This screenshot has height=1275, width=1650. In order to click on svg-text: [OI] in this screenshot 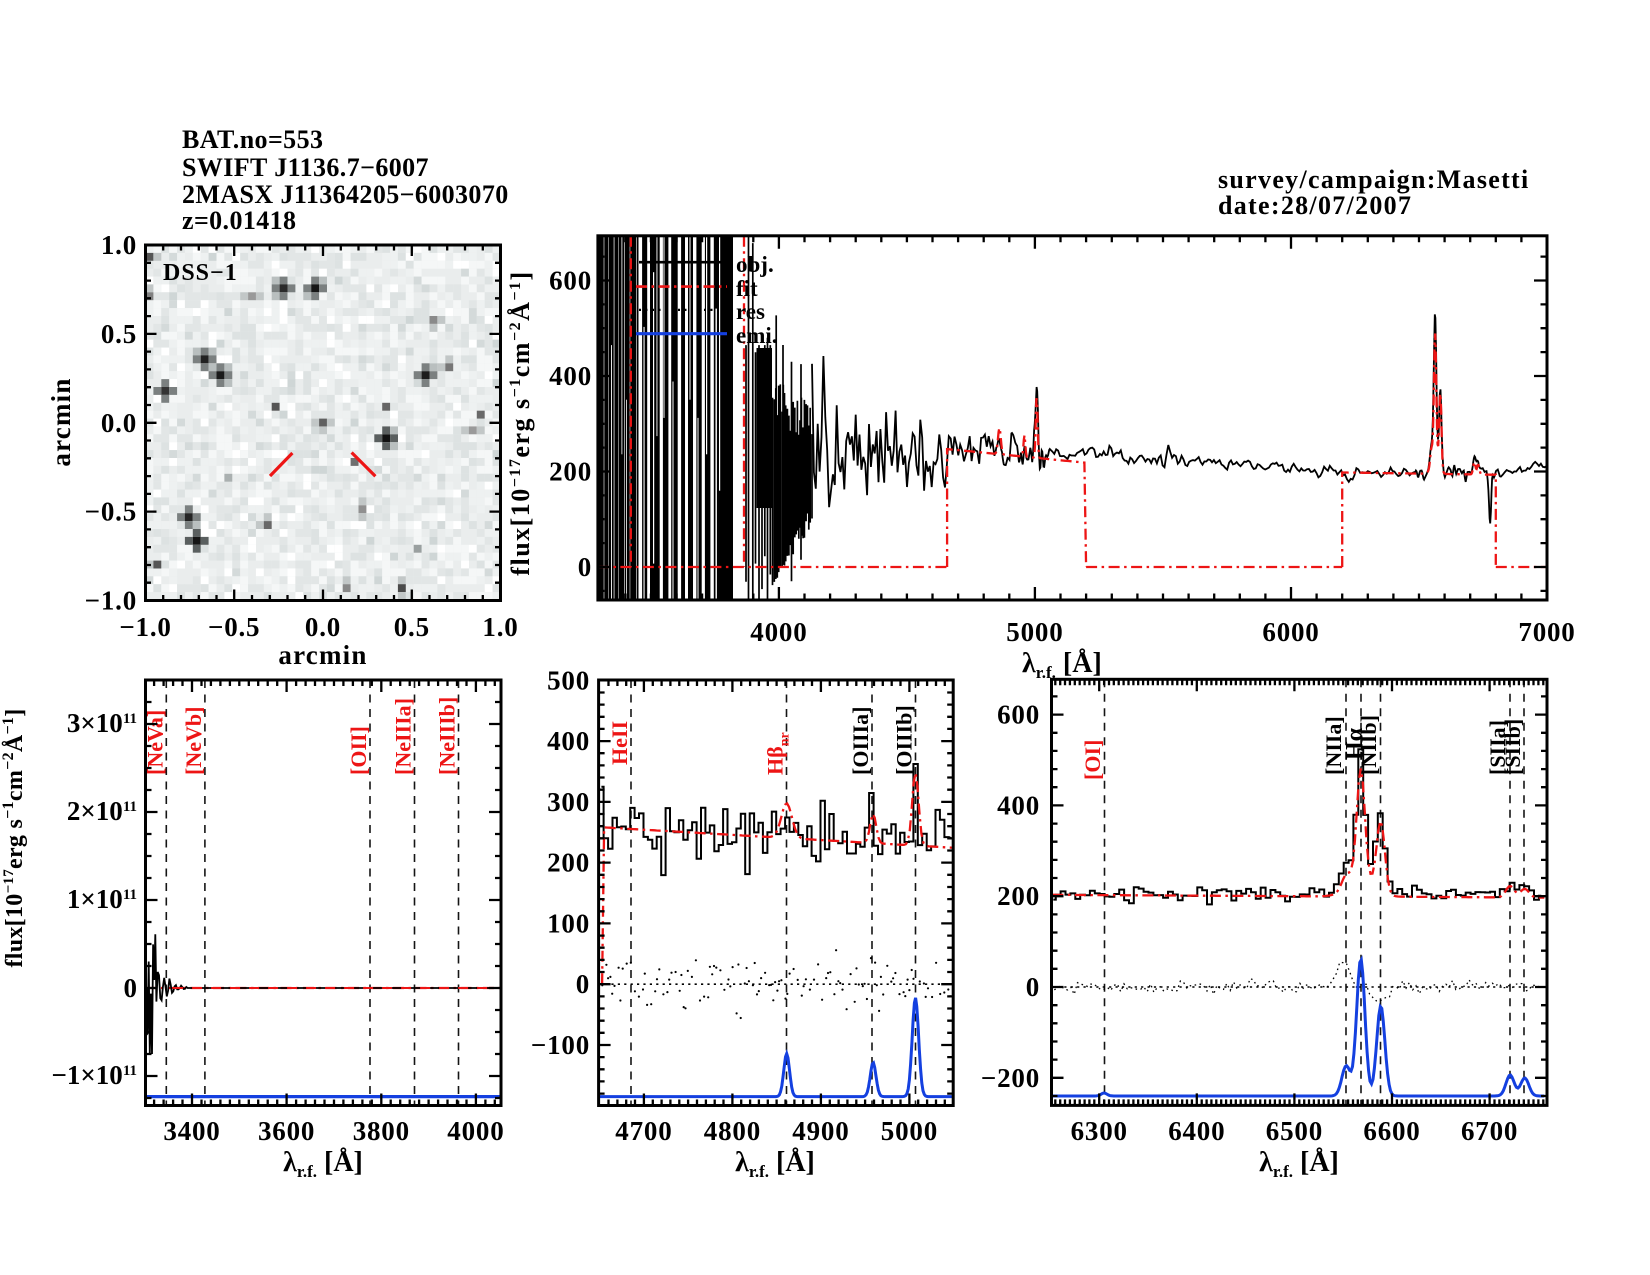, I will do `click(1092, 760)`.